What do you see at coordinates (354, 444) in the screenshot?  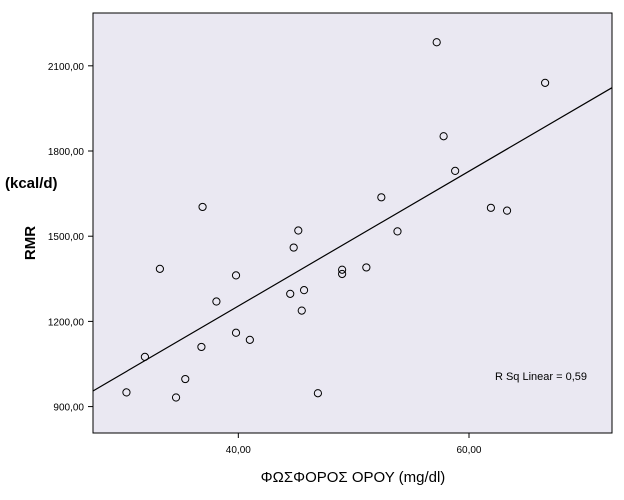 I see `x-axis: 40,00 60,00` at bounding box center [354, 444].